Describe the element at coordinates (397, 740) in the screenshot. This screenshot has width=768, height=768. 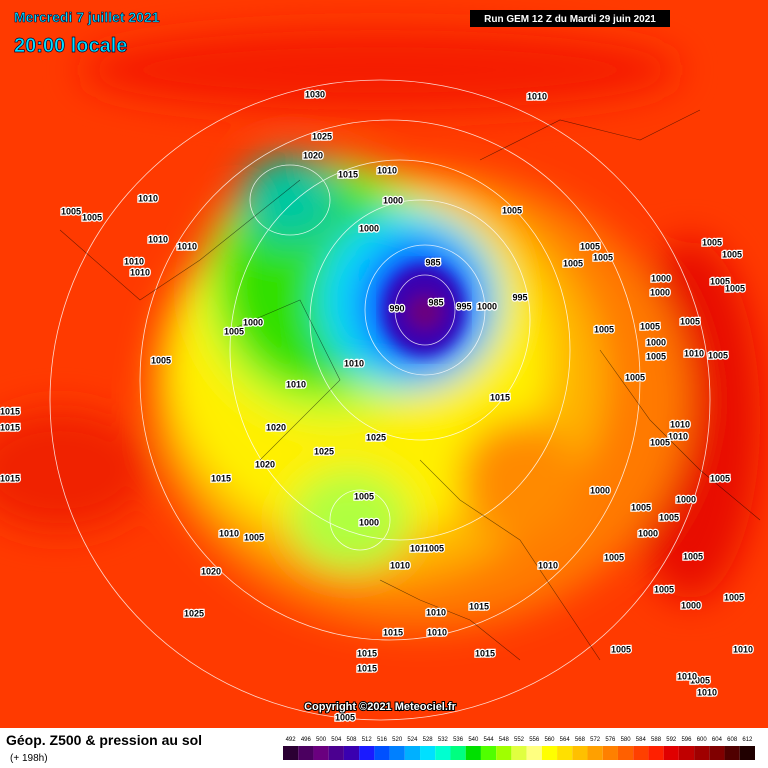
I see `scale-label: 520` at that location.